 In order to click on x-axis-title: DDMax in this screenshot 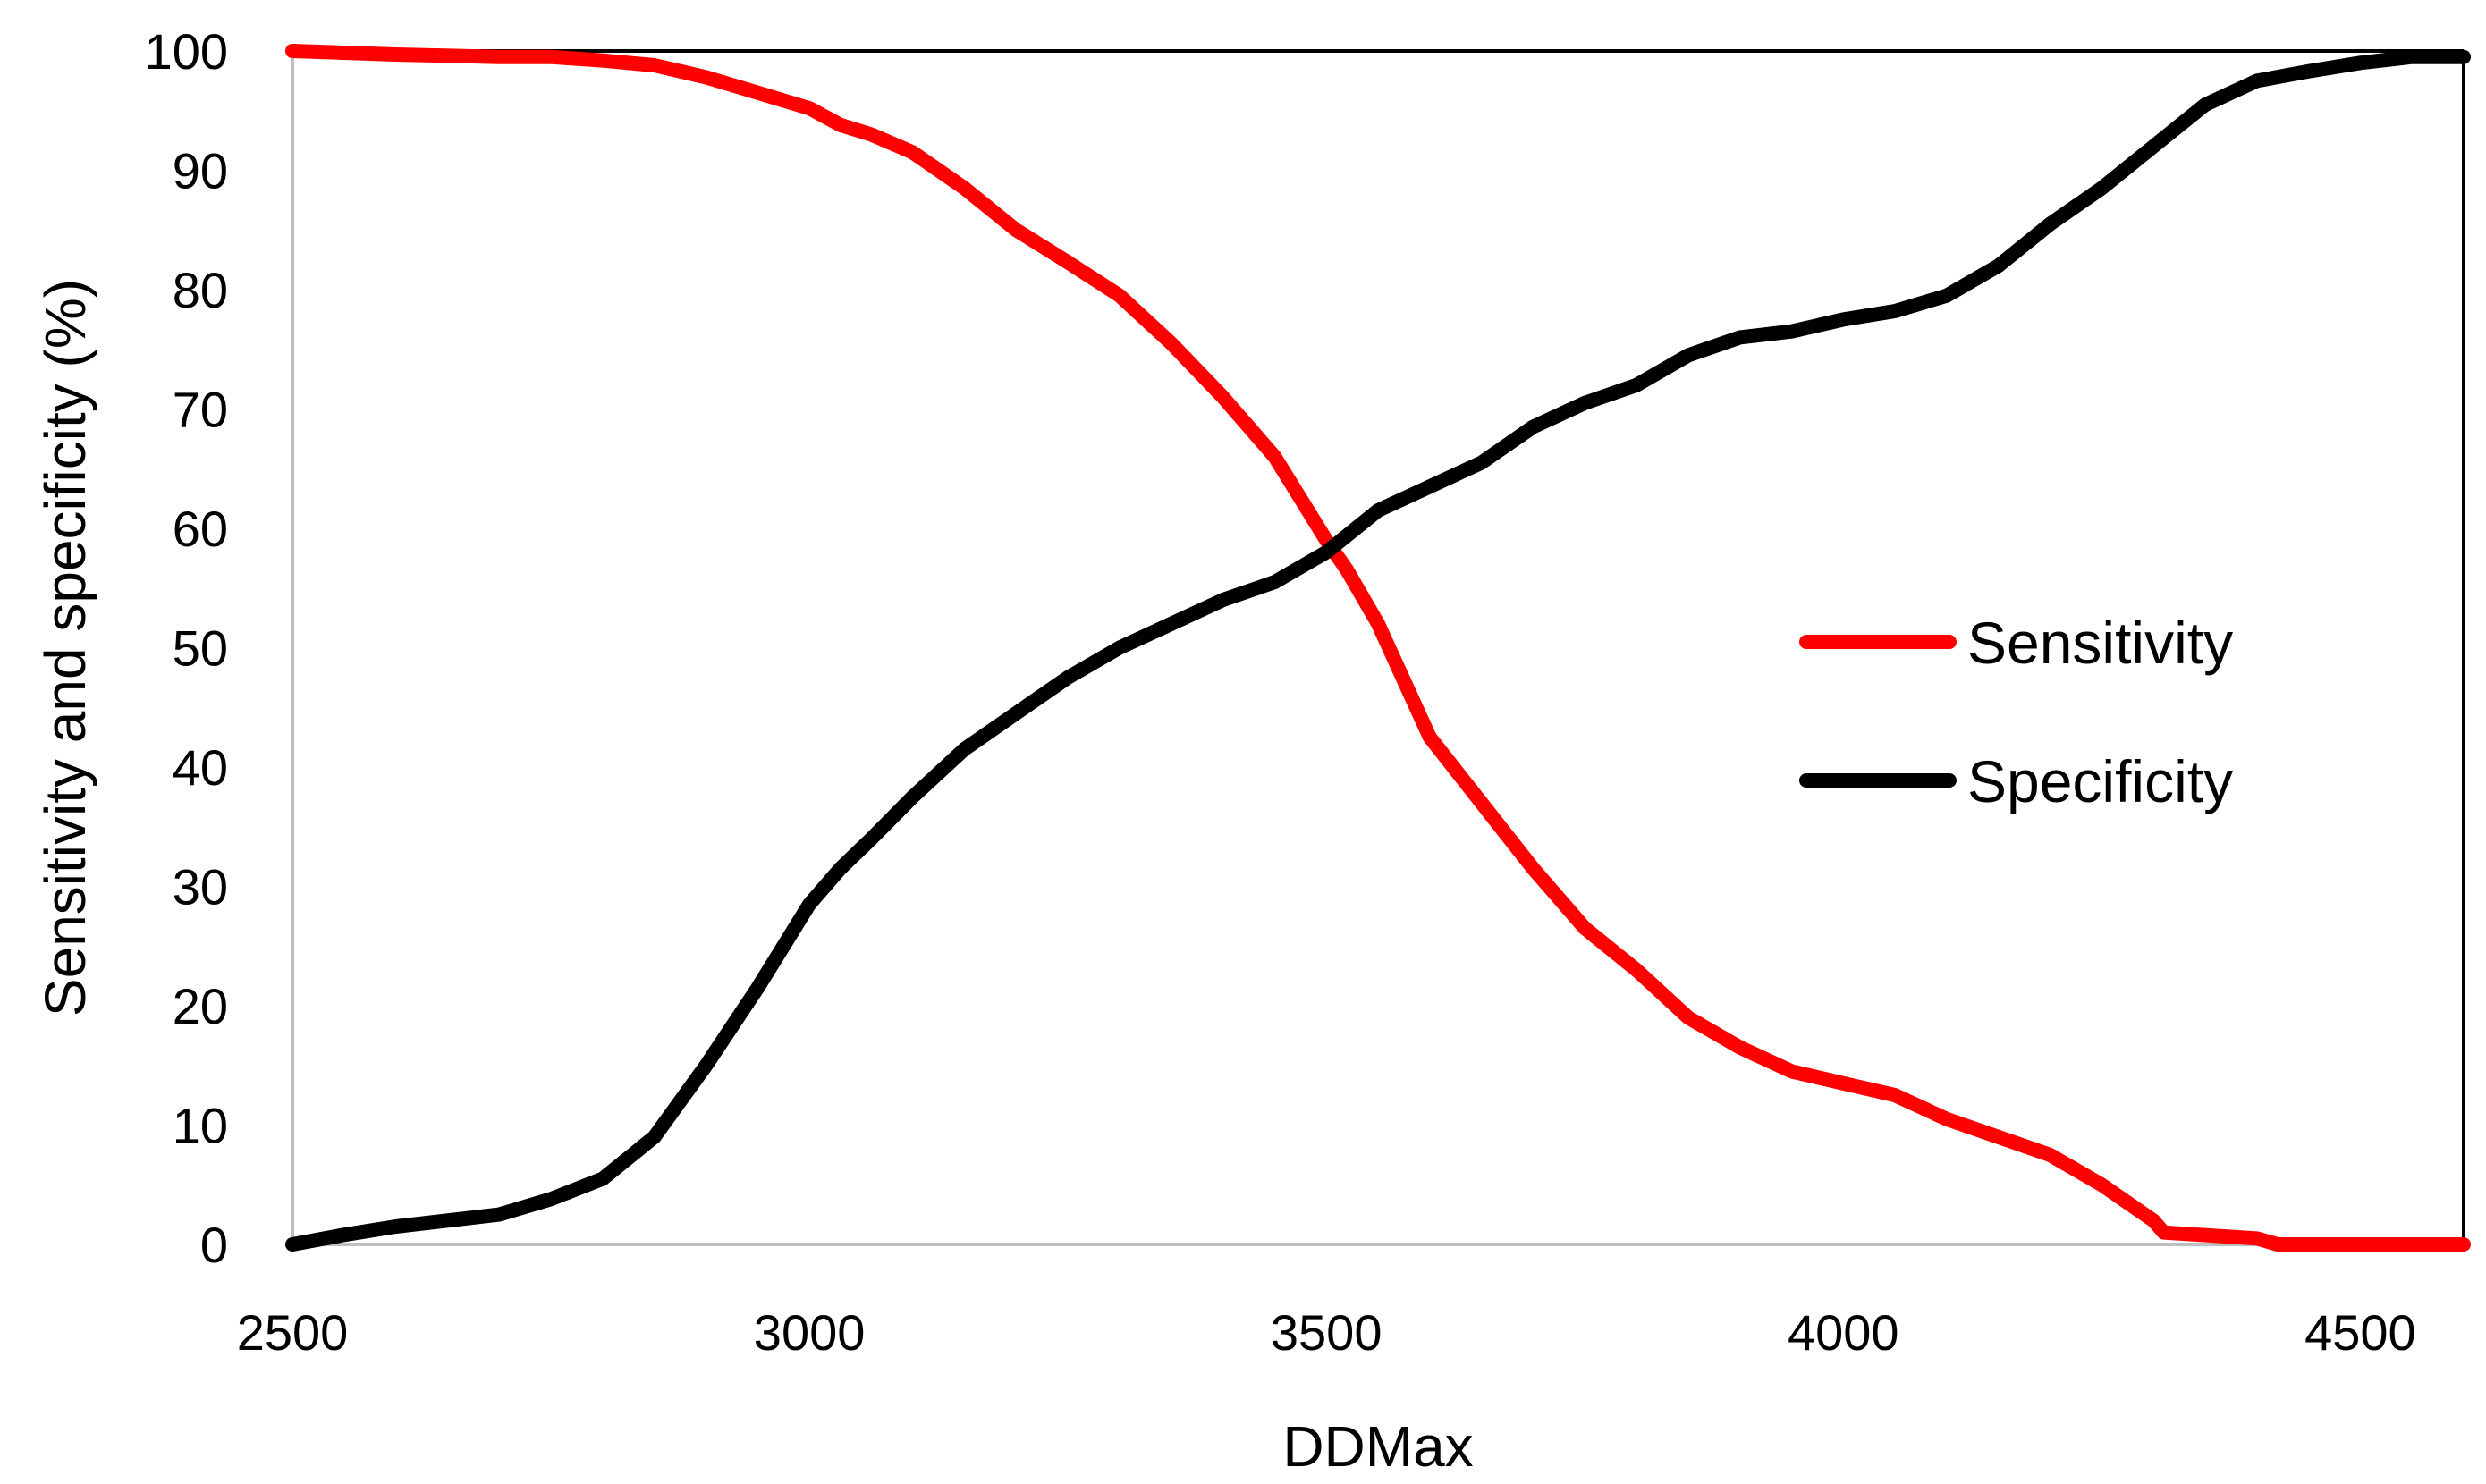, I will do `click(1377, 1446)`.